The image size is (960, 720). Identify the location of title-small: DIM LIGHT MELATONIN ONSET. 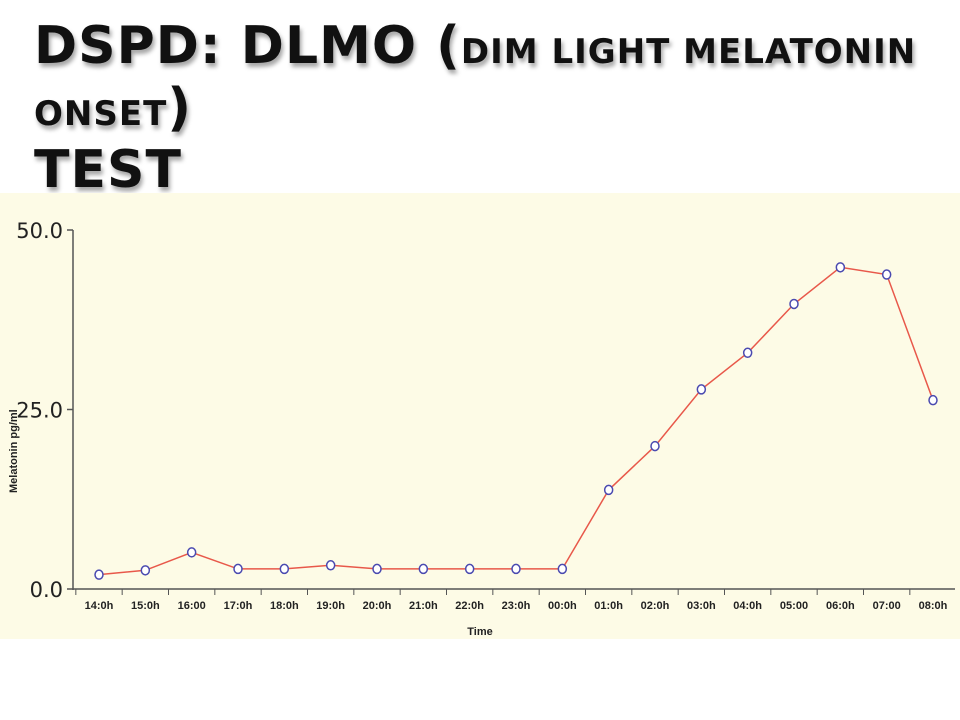
(475, 83).